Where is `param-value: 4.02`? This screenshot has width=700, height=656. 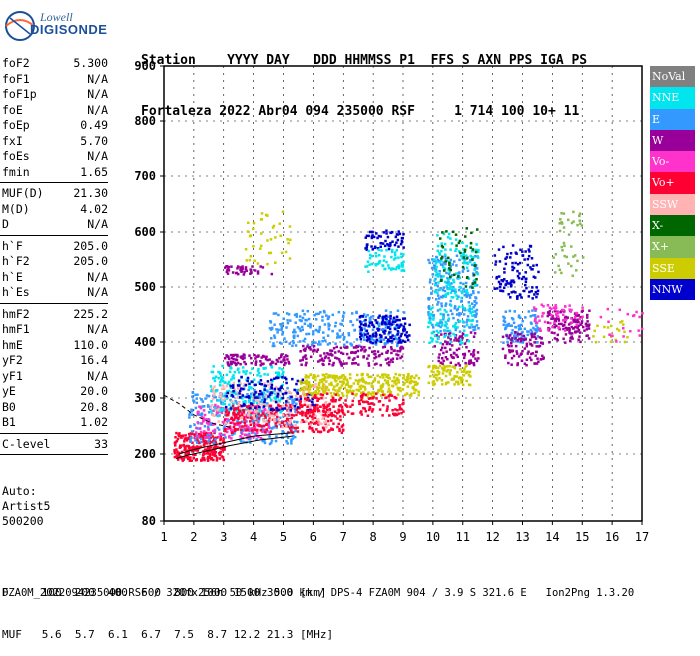 param-value: 4.02 is located at coordinates (94, 208).